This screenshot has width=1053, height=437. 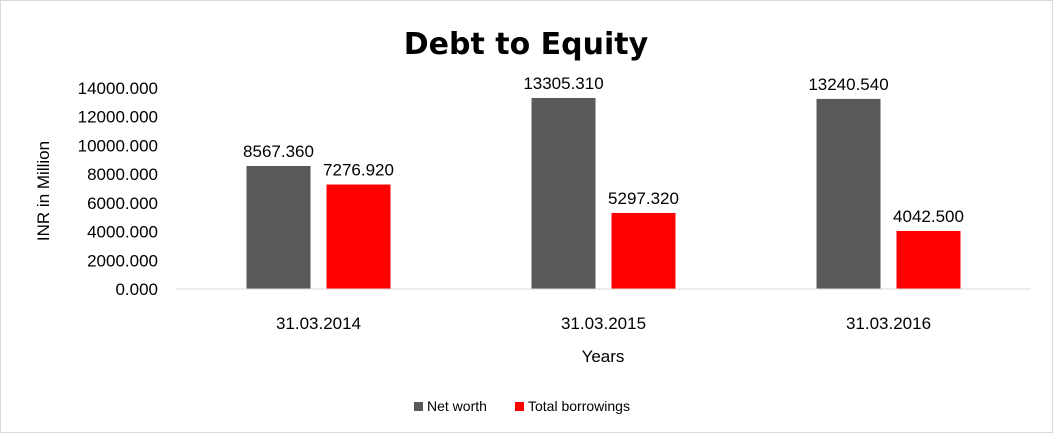 What do you see at coordinates (43, 191) in the screenshot?
I see `y-axis-title: INR in Million` at bounding box center [43, 191].